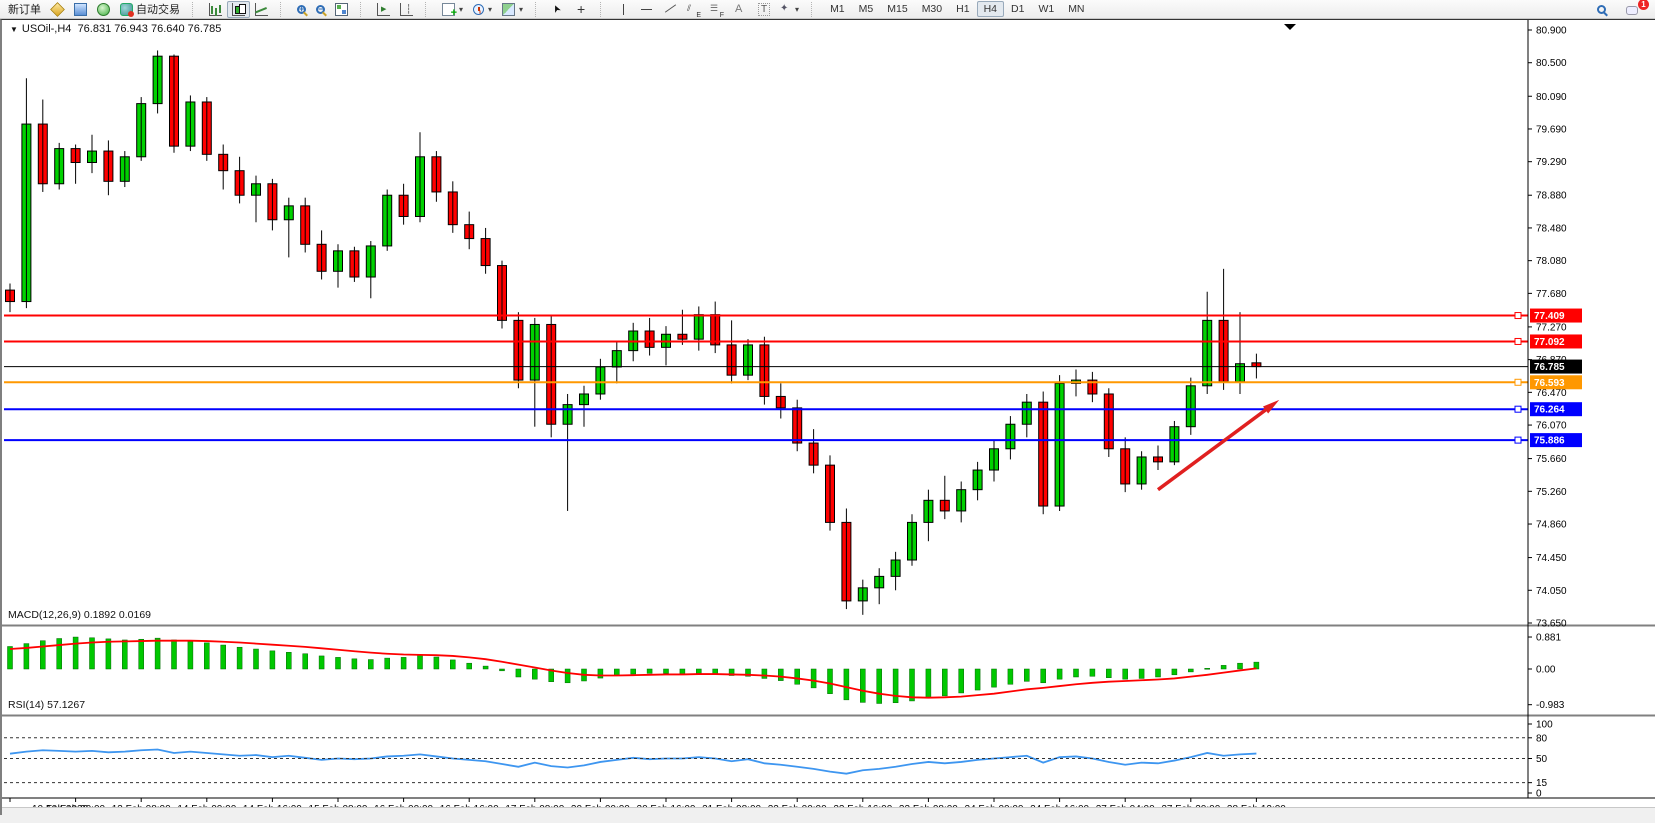 The image size is (1655, 823). Describe the element at coordinates (452, 10) in the screenshot. I see `add-indicator-button: ▾` at that location.